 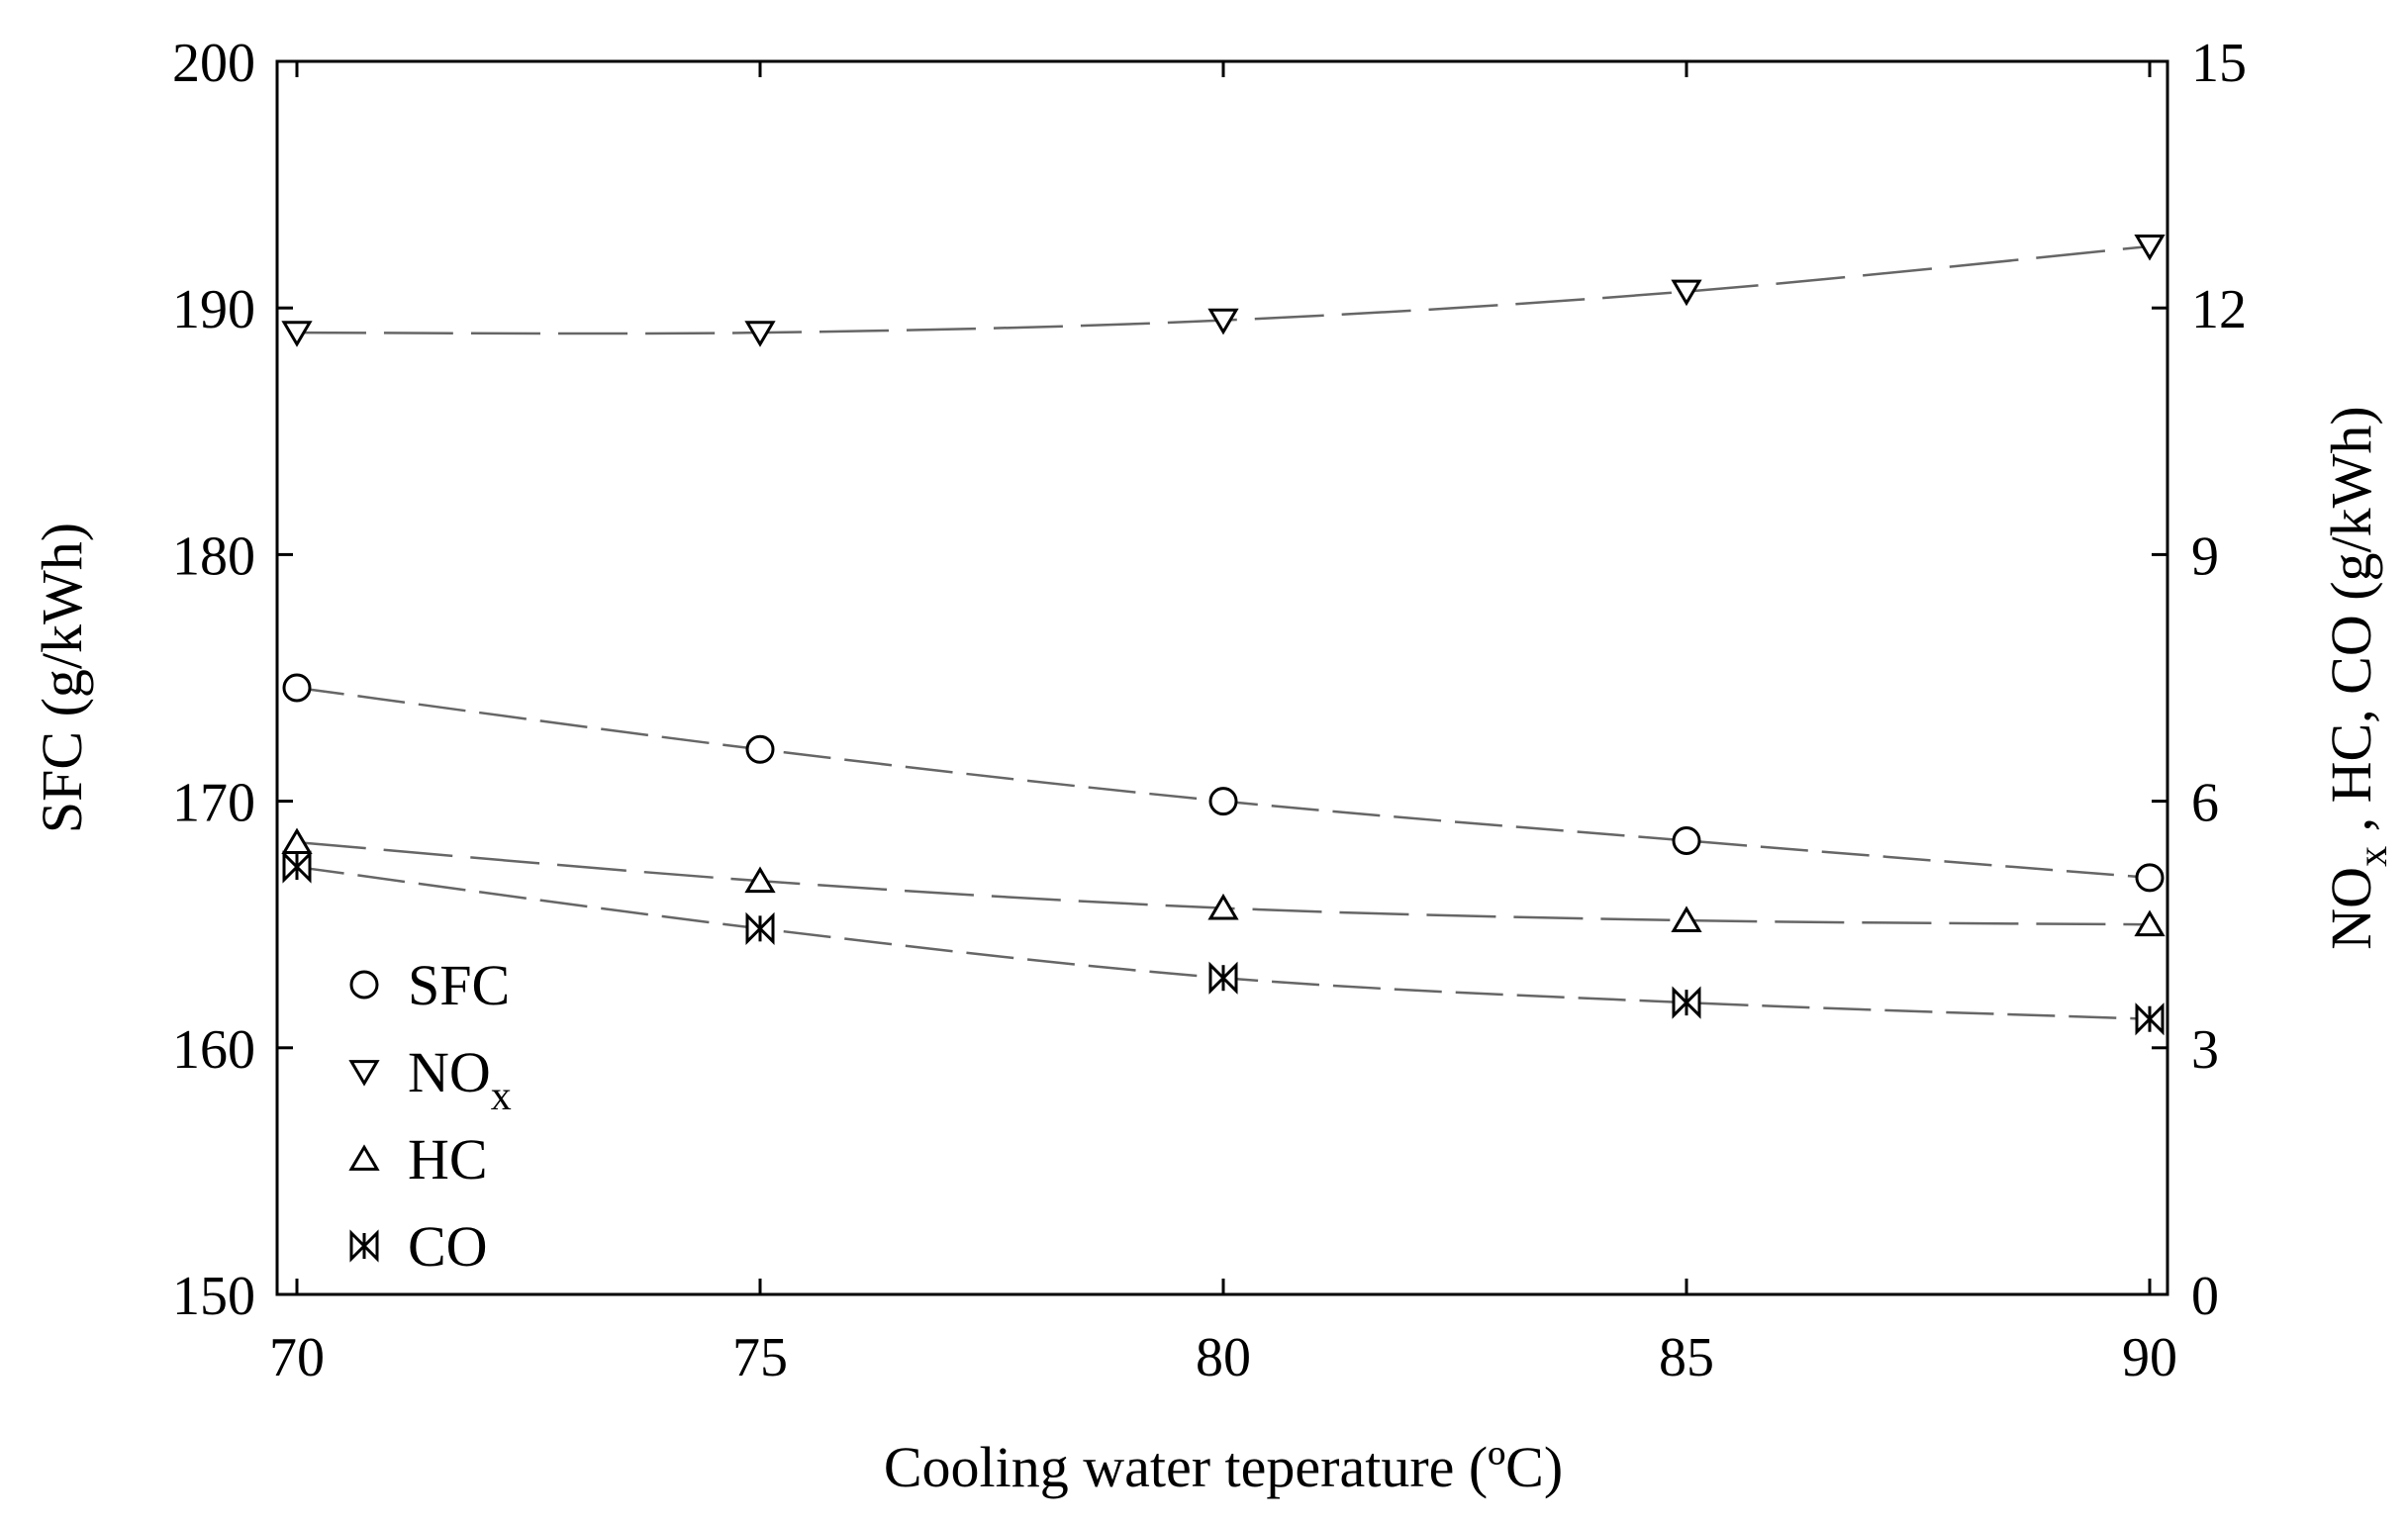 I want to click on y-axis-right-title-sub: x, so click(x=2373, y=856).